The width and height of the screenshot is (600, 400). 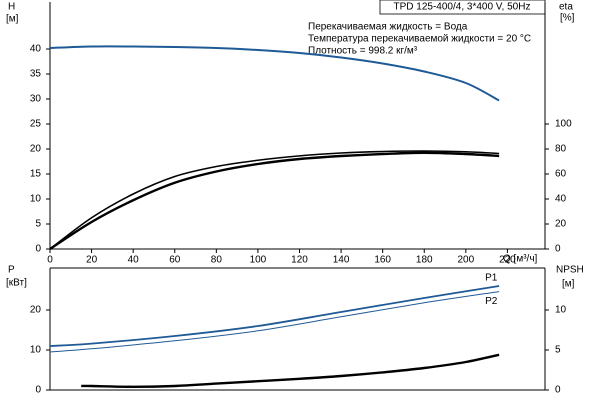 I want to click on y2-tick-label: 10, so click(x=561, y=310).